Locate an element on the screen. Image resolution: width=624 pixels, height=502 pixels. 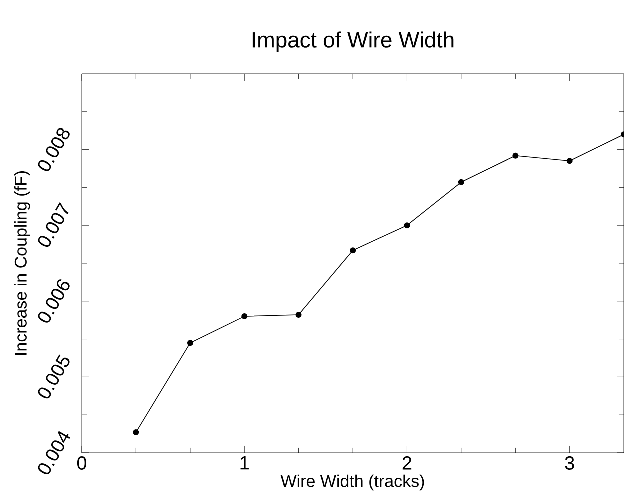
x-tick-label: 0 is located at coordinates (82, 463).